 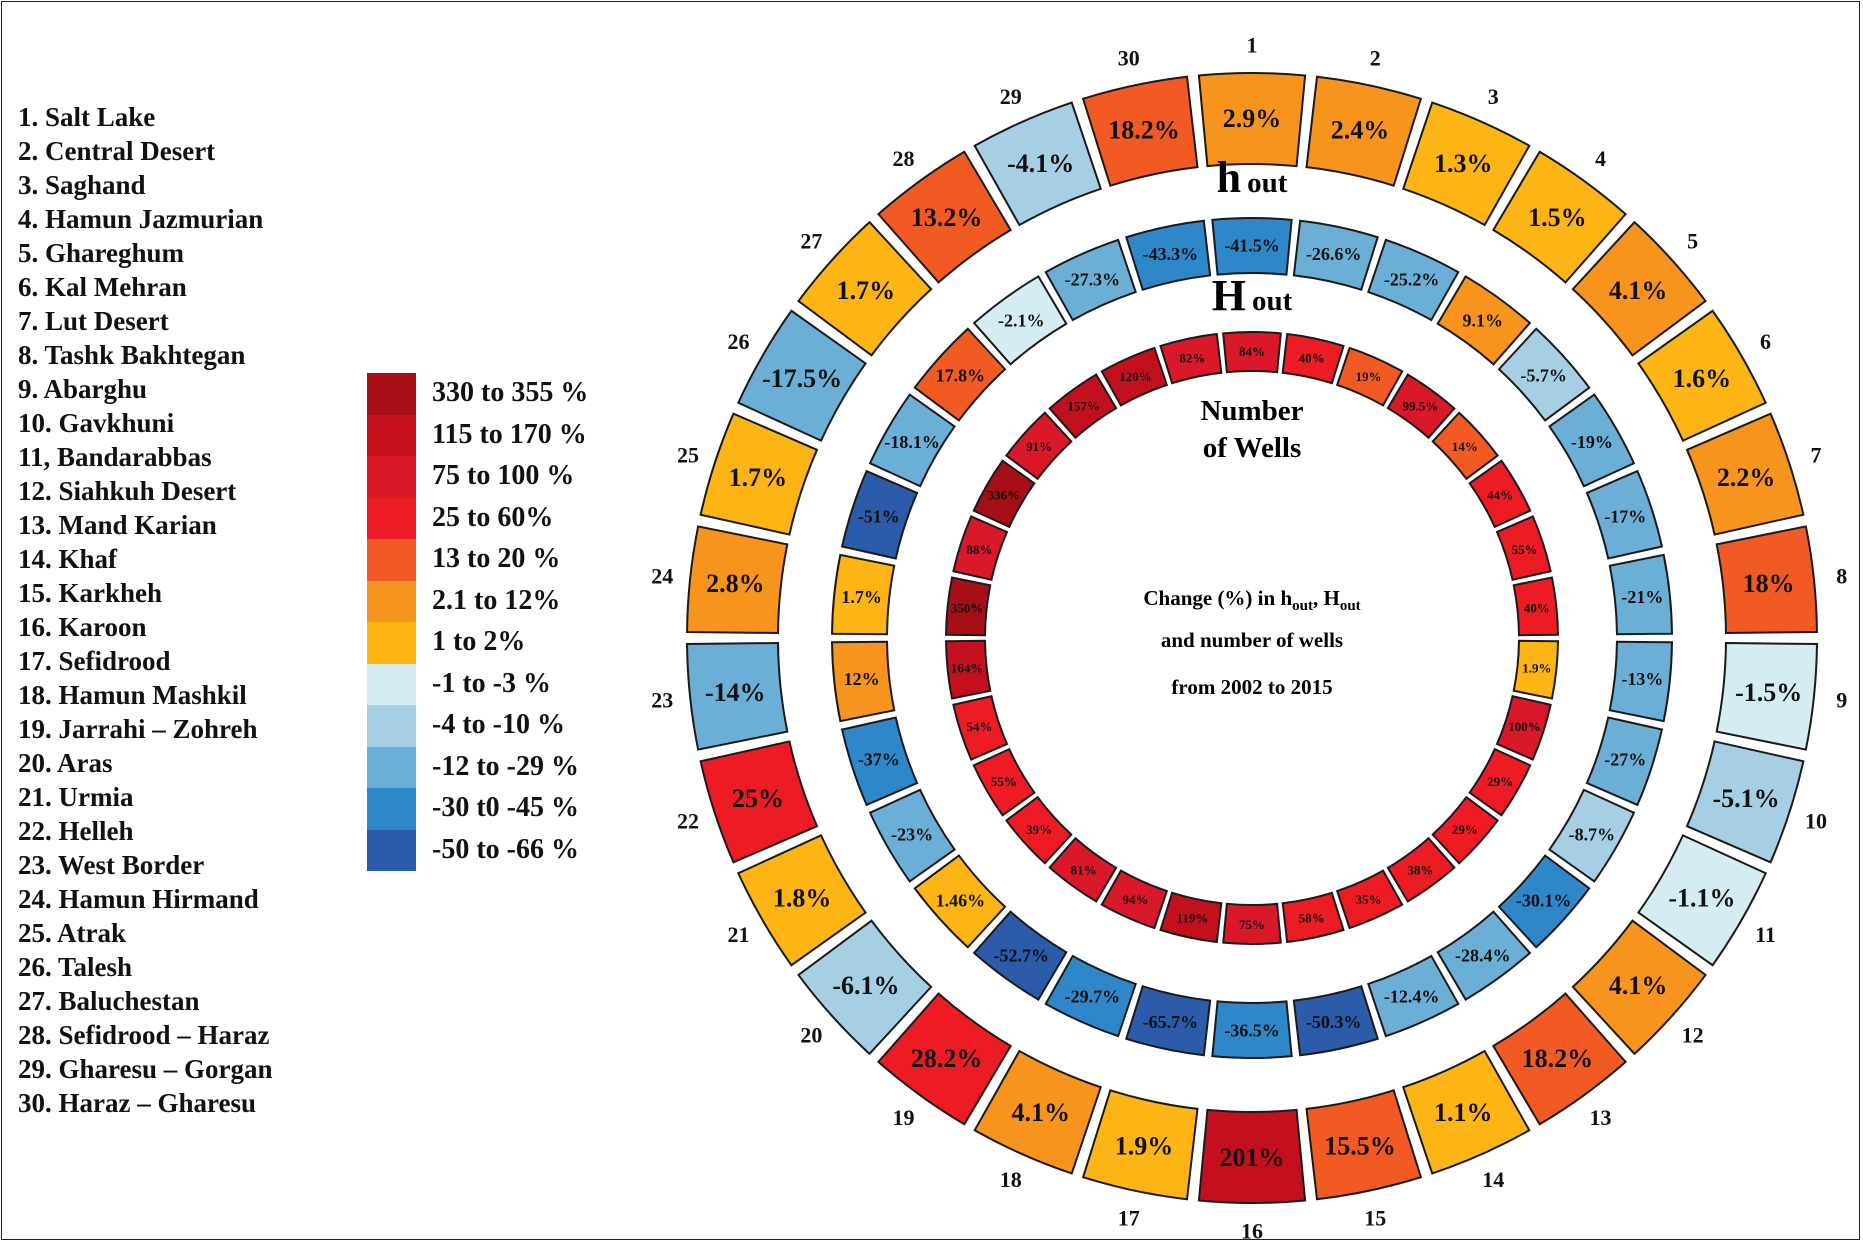 What do you see at coordinates (493, 517) in the screenshot?
I see `legend-label: 25 to 60%` at bounding box center [493, 517].